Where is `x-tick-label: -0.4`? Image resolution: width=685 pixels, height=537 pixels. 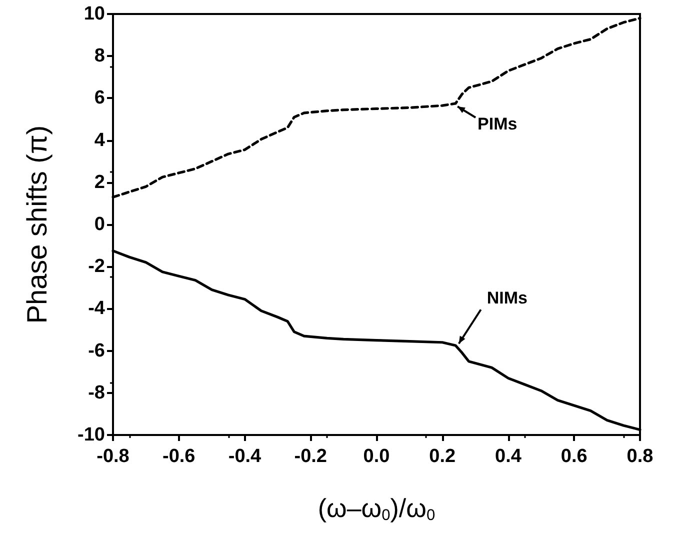 x-tick-label: -0.4 is located at coordinates (245, 456).